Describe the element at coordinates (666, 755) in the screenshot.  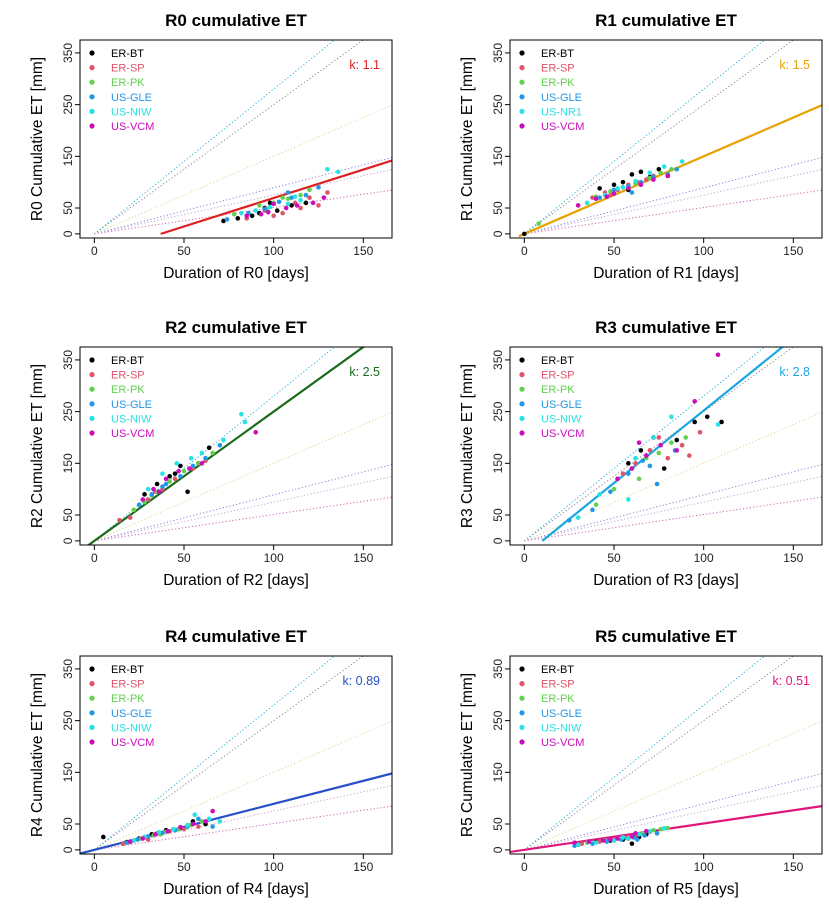
I see `plot-area` at that location.